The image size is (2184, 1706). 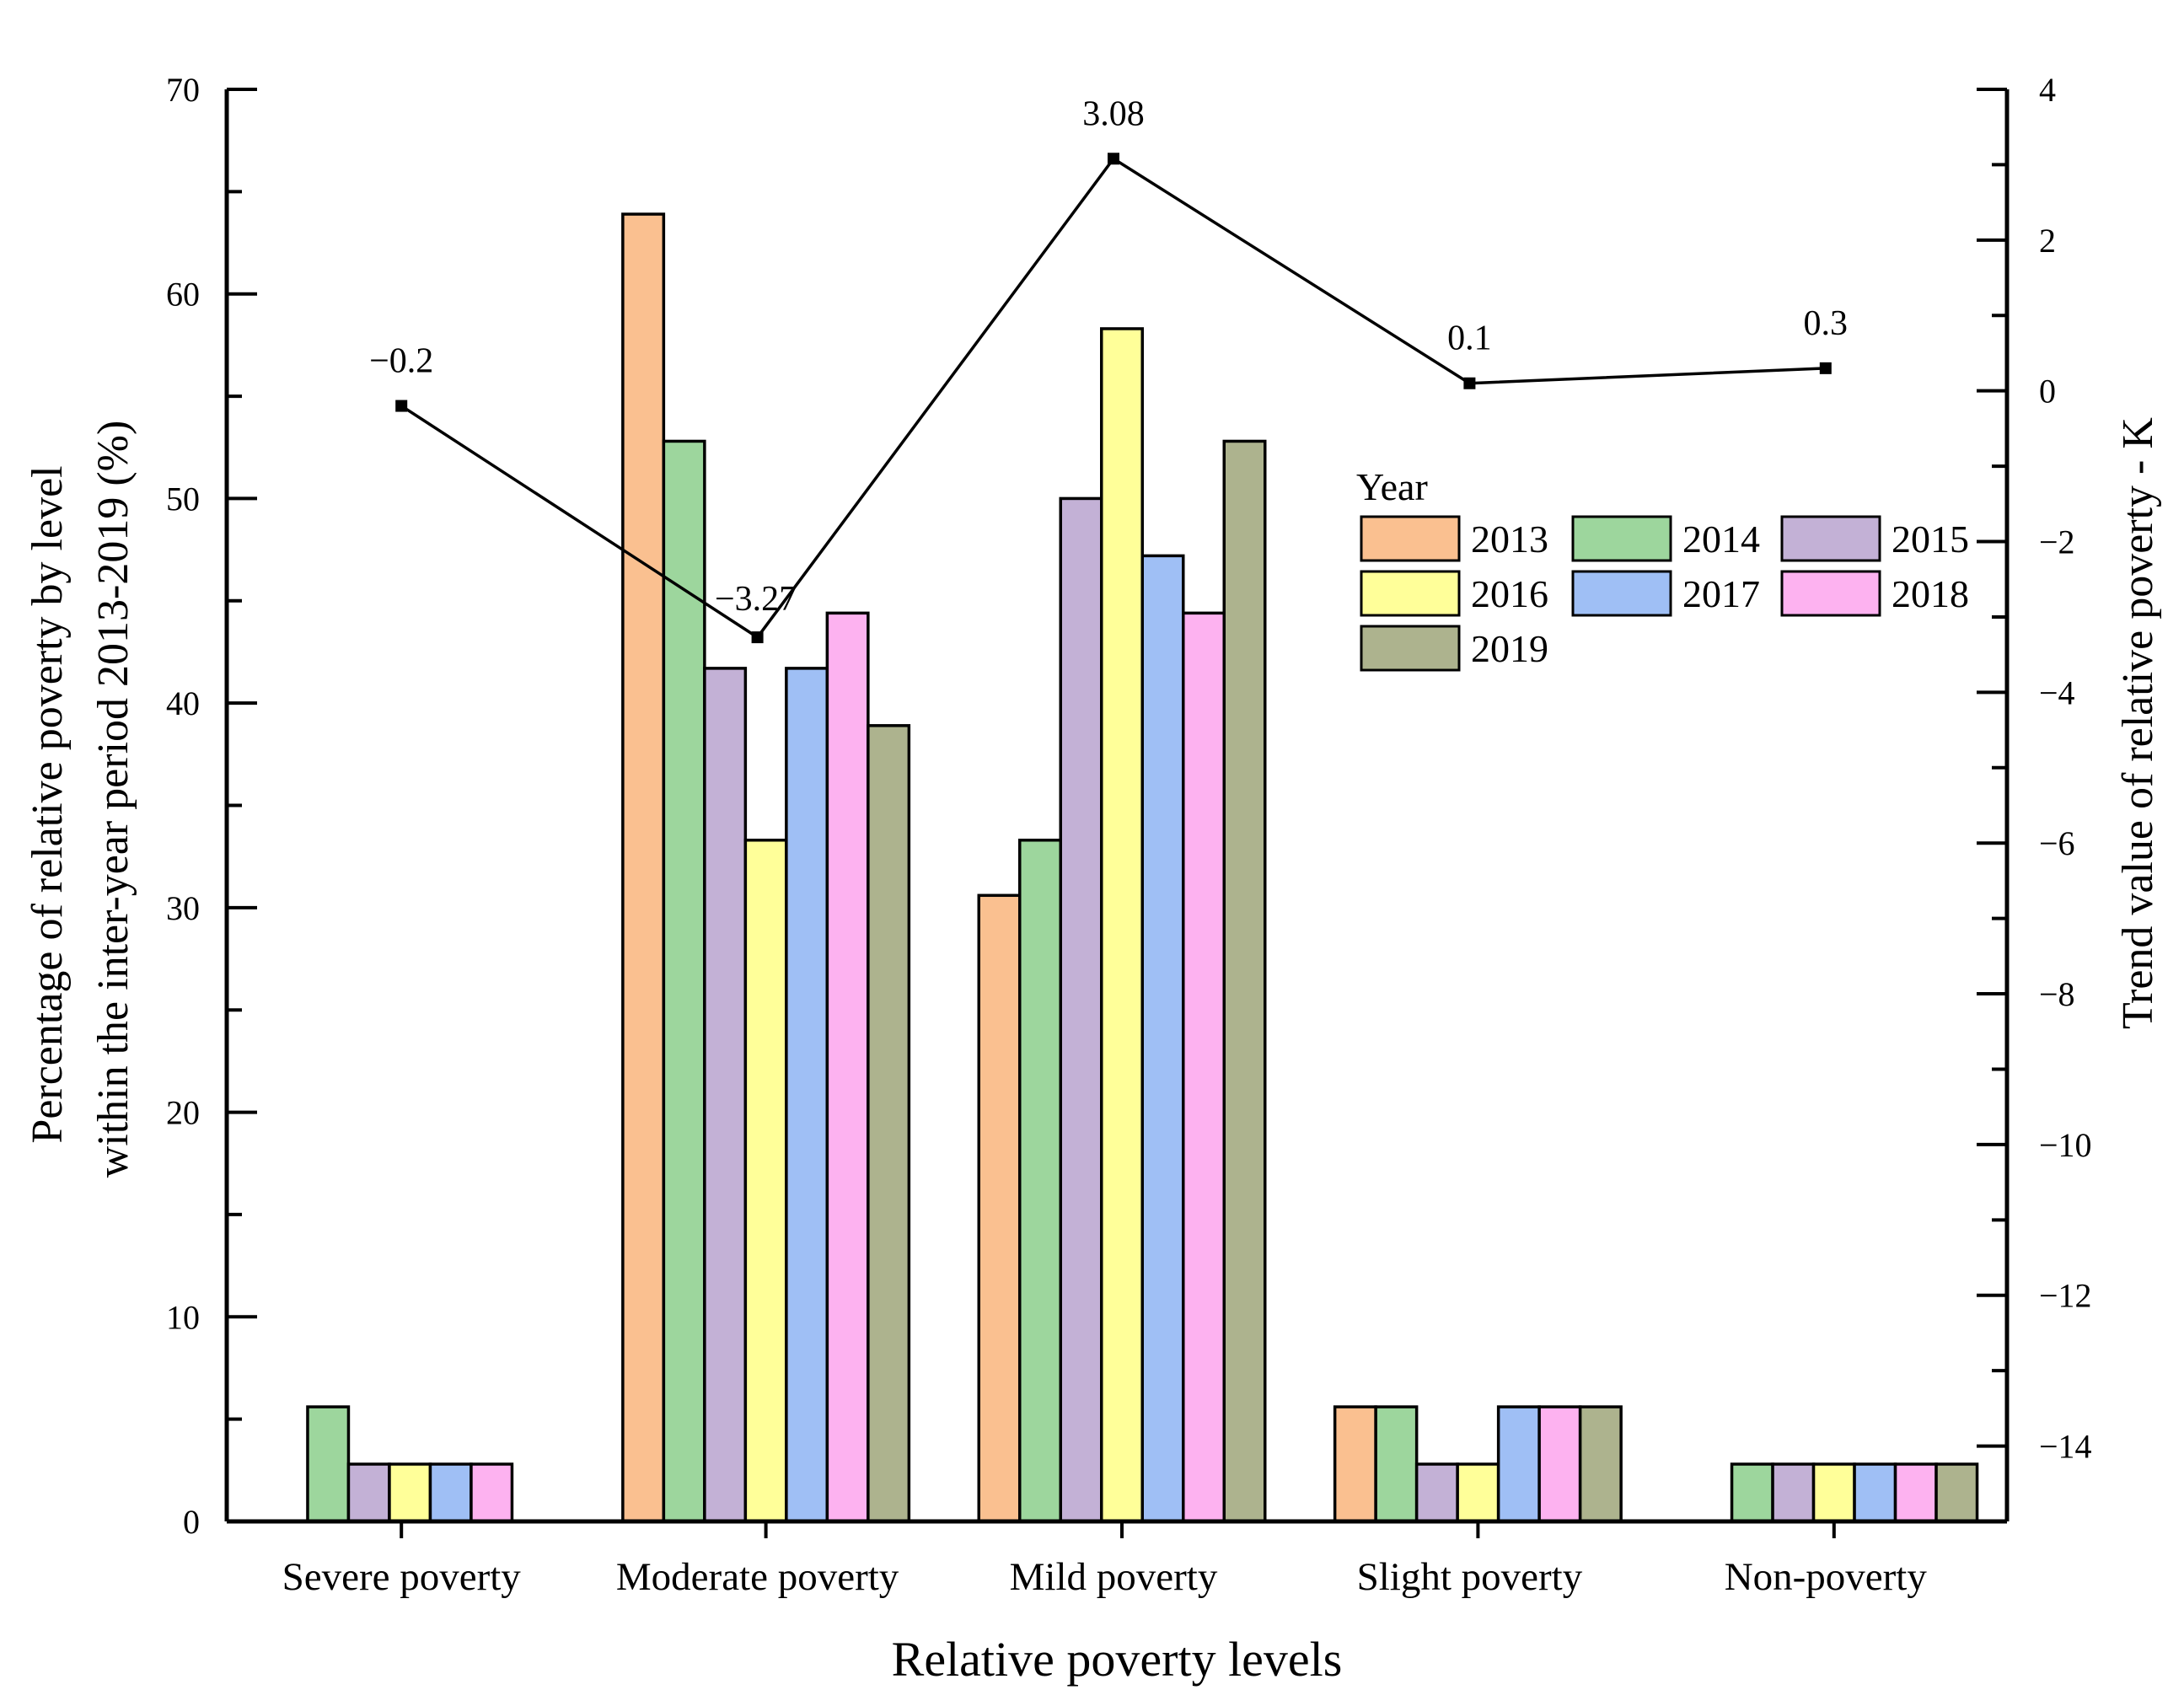 What do you see at coordinates (1470, 1577) in the screenshot?
I see `category-label: Slight poverty` at bounding box center [1470, 1577].